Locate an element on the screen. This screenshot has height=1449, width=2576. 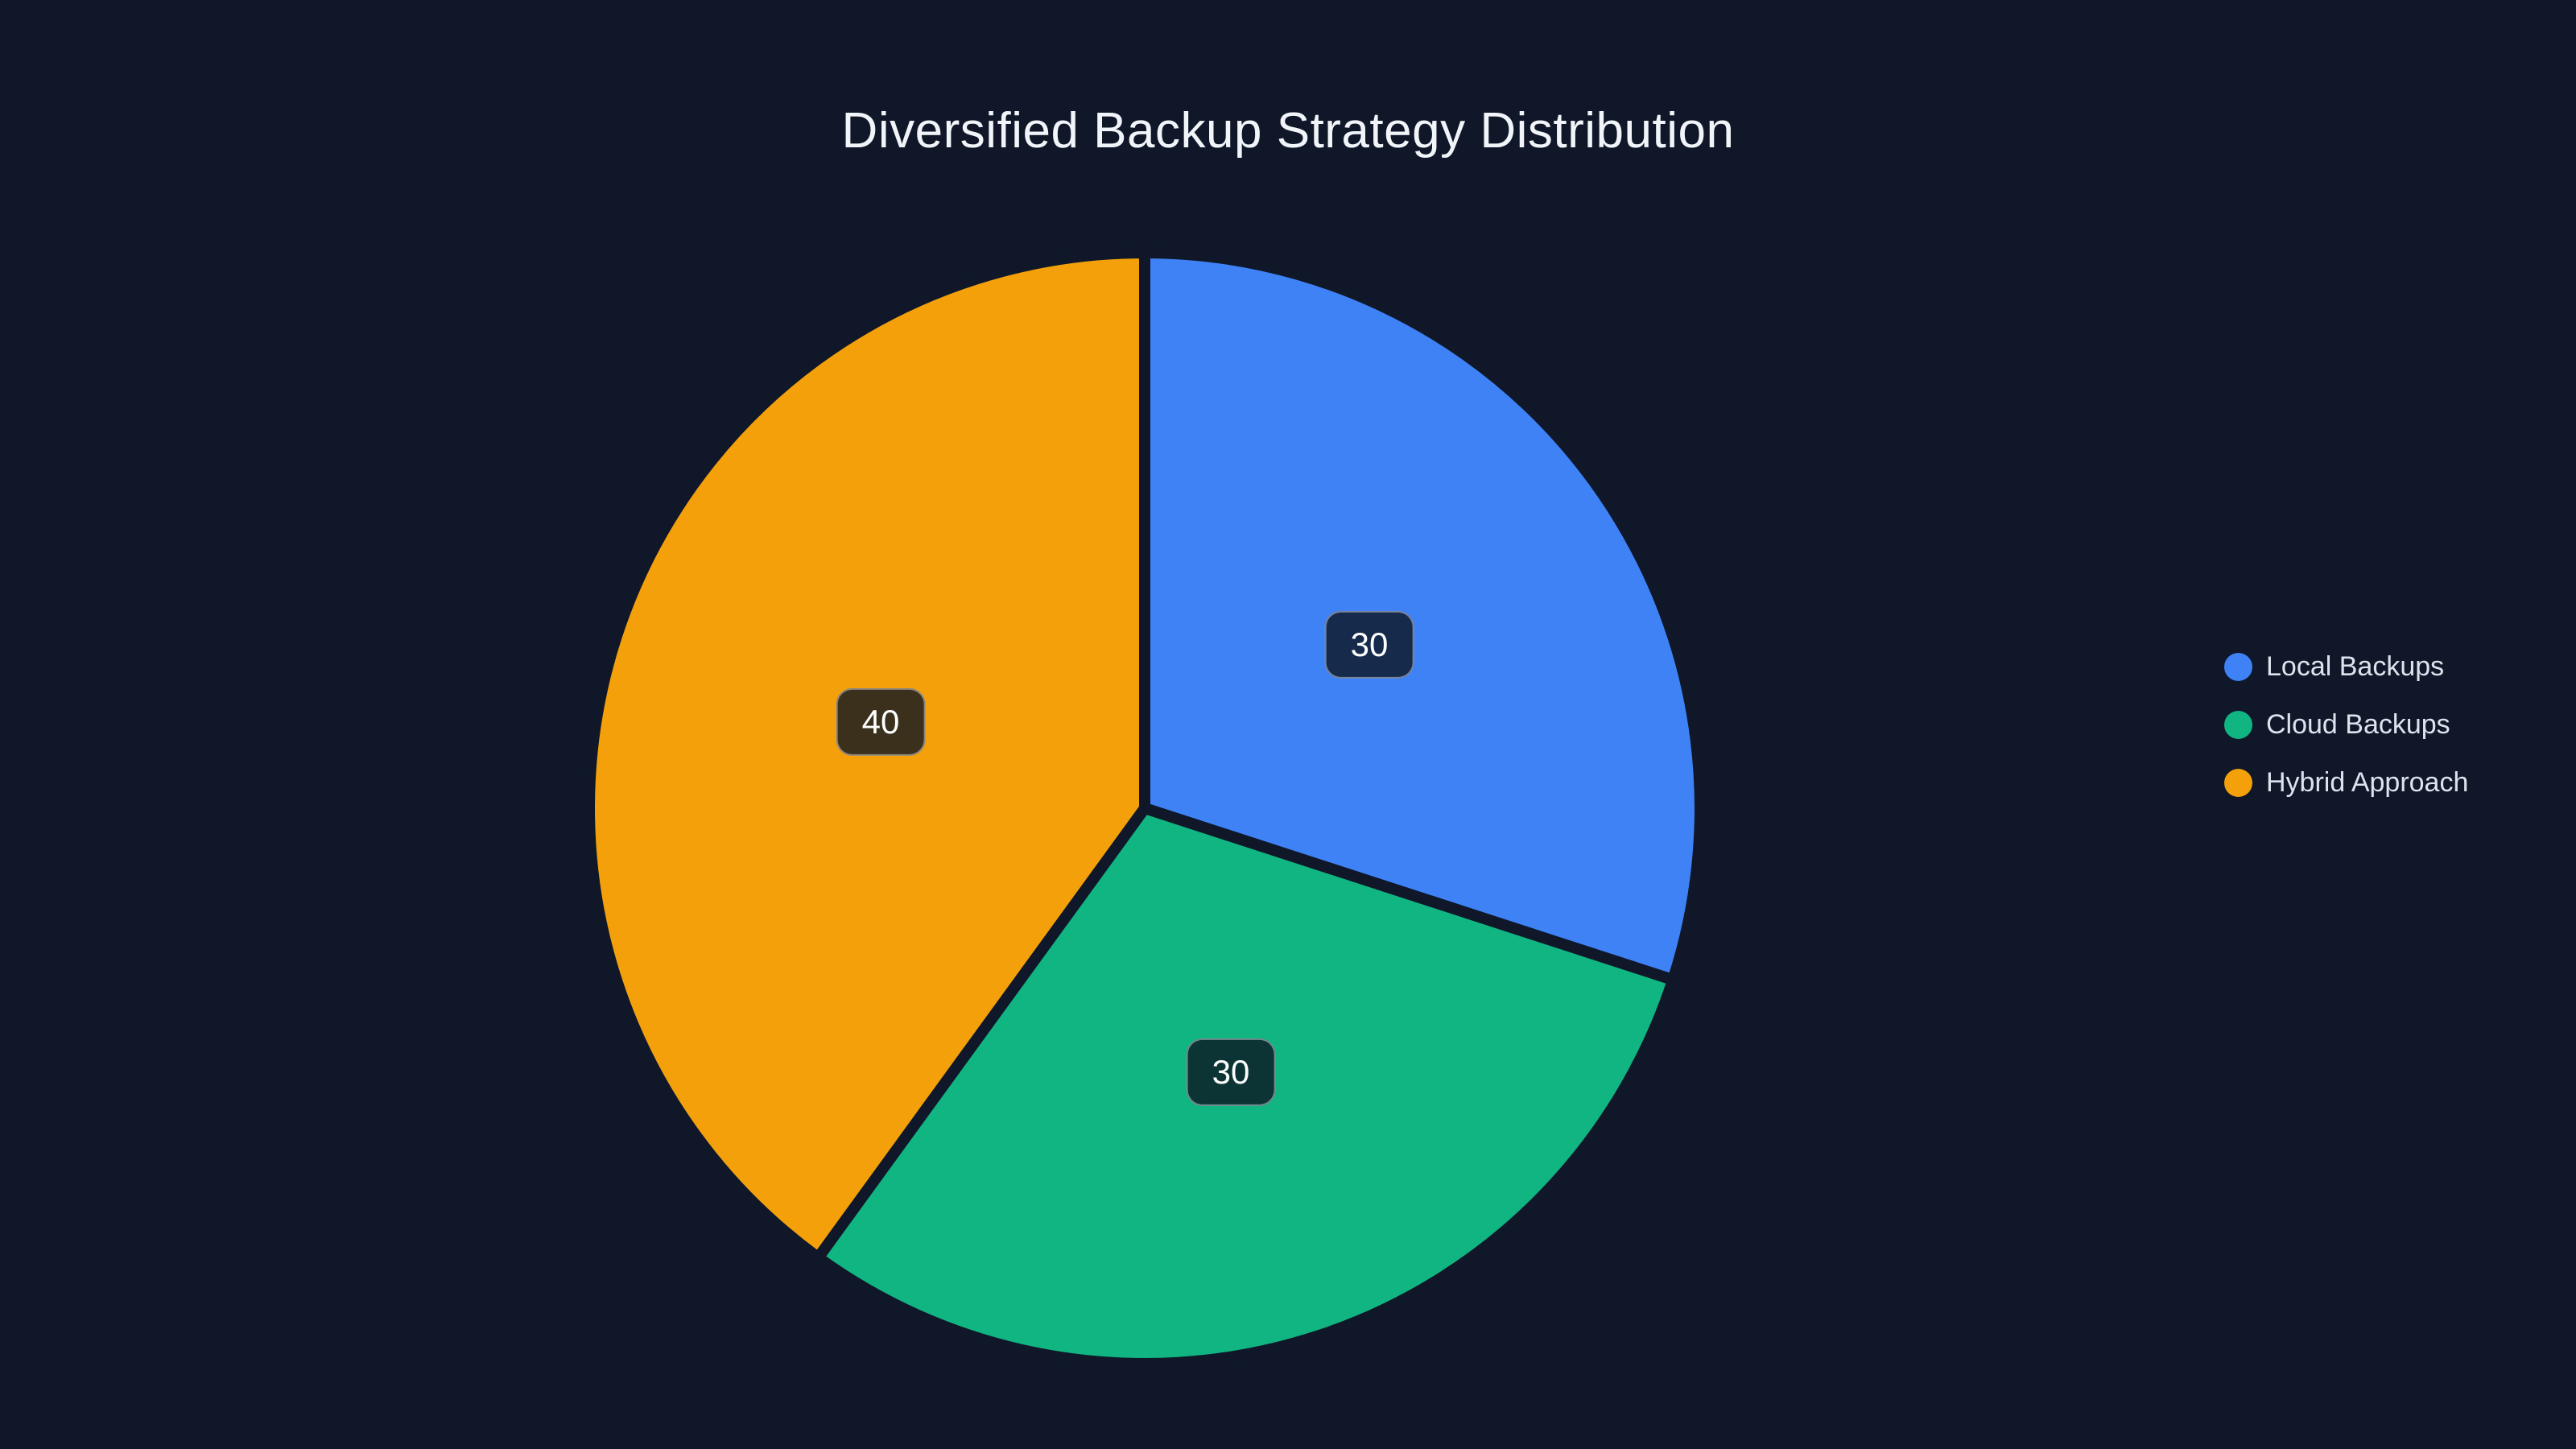
legend-item-hybrid-approach: Hybrid Approach is located at coordinates (2346, 782).